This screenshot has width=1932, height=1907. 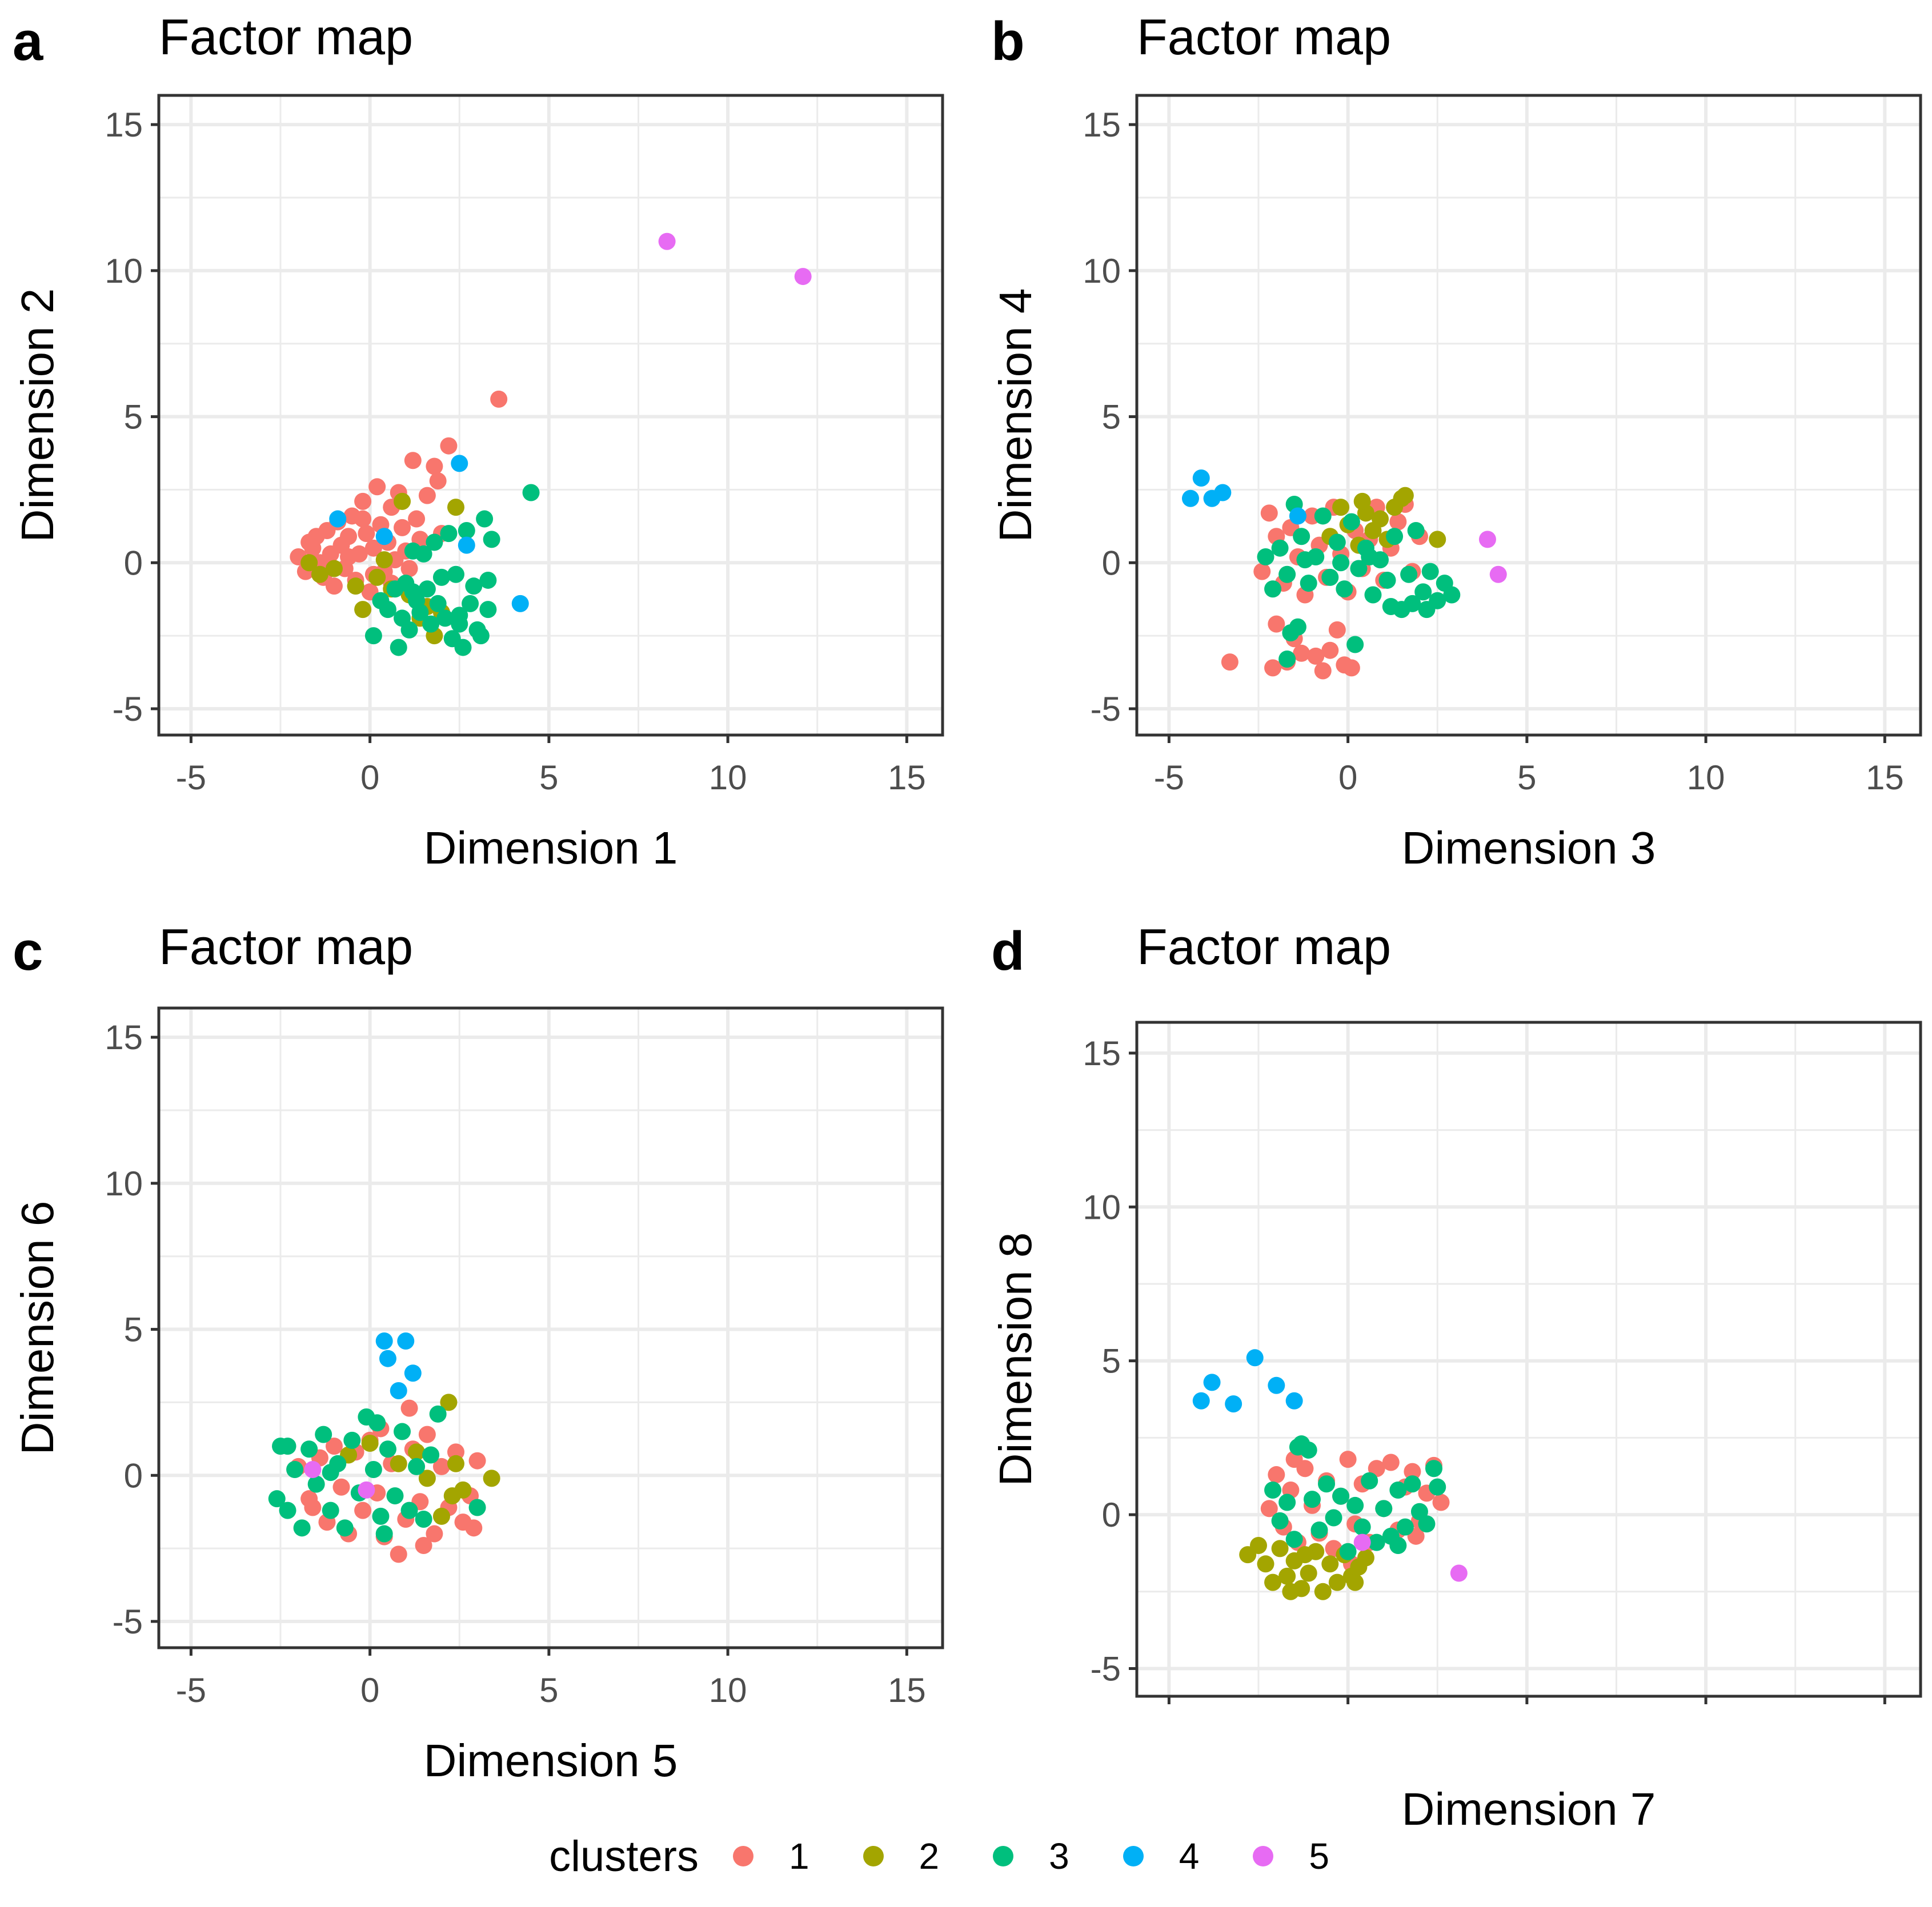 What do you see at coordinates (1015, 1359) in the screenshot?
I see `y-axis-label: Dimension 8` at bounding box center [1015, 1359].